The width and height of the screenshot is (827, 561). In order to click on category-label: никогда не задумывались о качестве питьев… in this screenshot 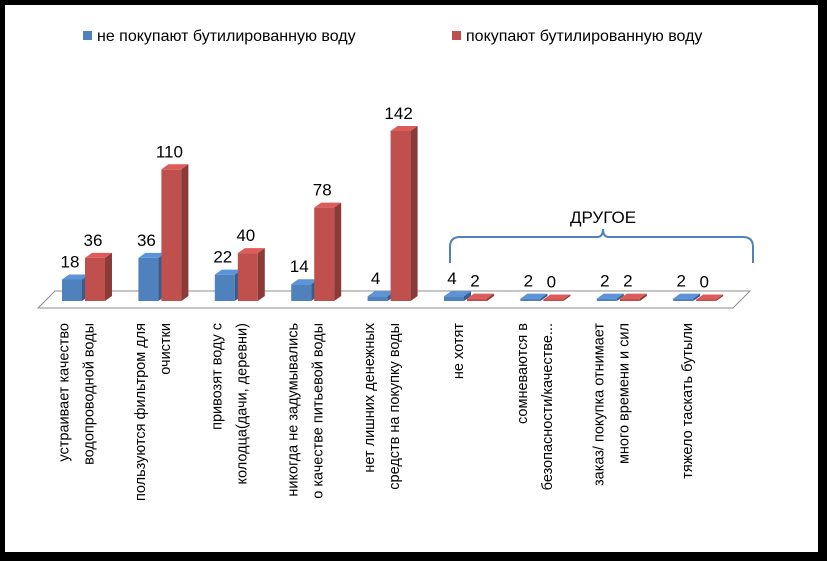, I will do `click(306, 411)`.